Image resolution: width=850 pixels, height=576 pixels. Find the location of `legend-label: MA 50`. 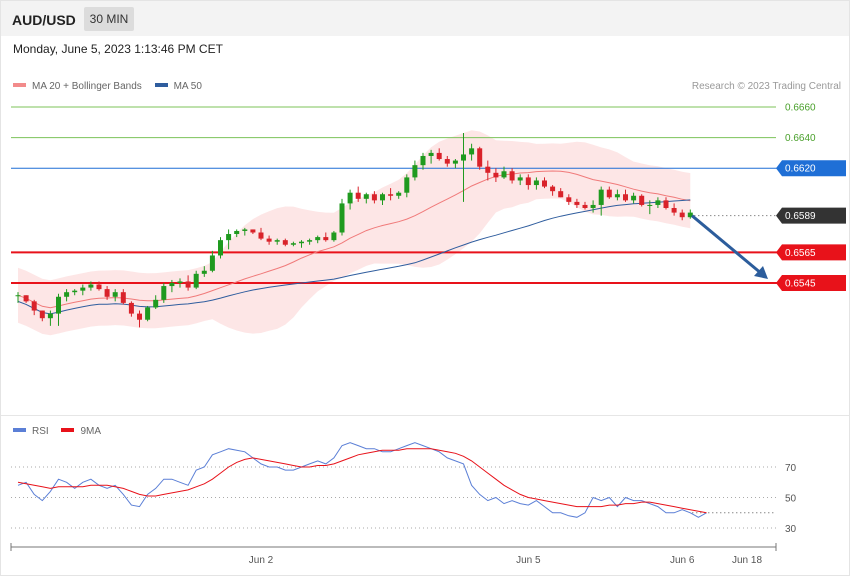

legend-label: MA 50 is located at coordinates (187, 86).